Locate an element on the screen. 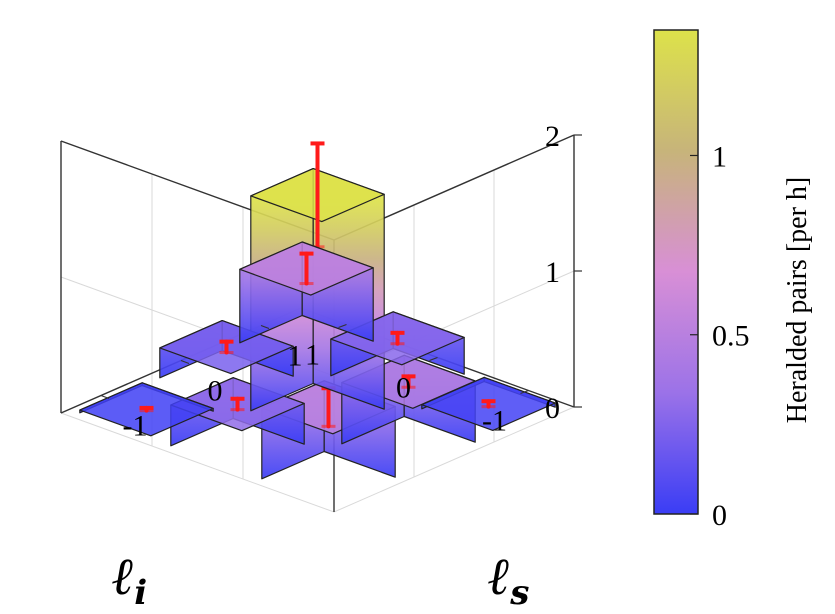 The width and height of the screenshot is (835, 614). colorbar-scale is located at coordinates (676, 272).